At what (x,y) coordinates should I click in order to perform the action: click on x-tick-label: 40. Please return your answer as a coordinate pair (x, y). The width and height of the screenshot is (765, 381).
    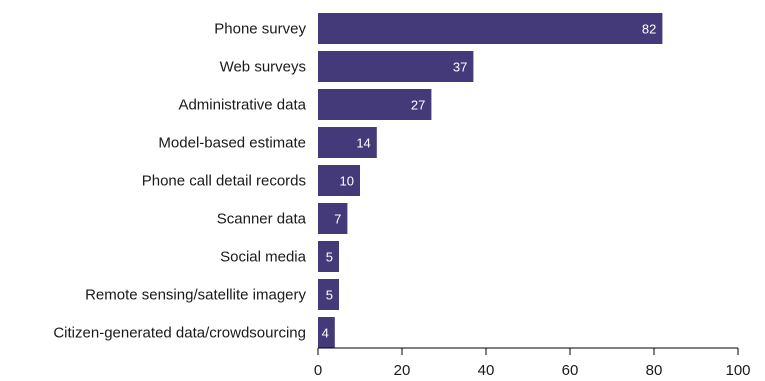
    Looking at the image, I should click on (486, 370).